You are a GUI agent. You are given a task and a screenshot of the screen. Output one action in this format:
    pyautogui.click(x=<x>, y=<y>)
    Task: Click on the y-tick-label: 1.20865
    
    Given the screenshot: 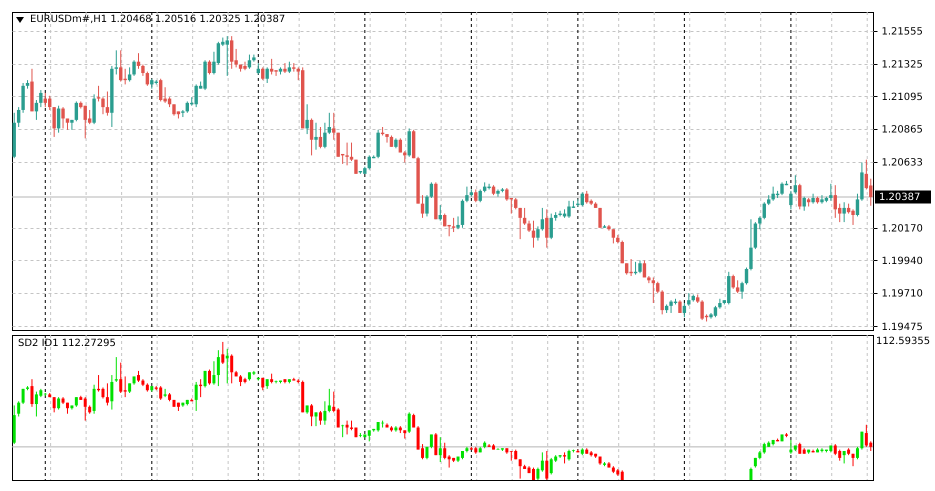 What is the action you would take?
    pyautogui.click(x=902, y=130)
    